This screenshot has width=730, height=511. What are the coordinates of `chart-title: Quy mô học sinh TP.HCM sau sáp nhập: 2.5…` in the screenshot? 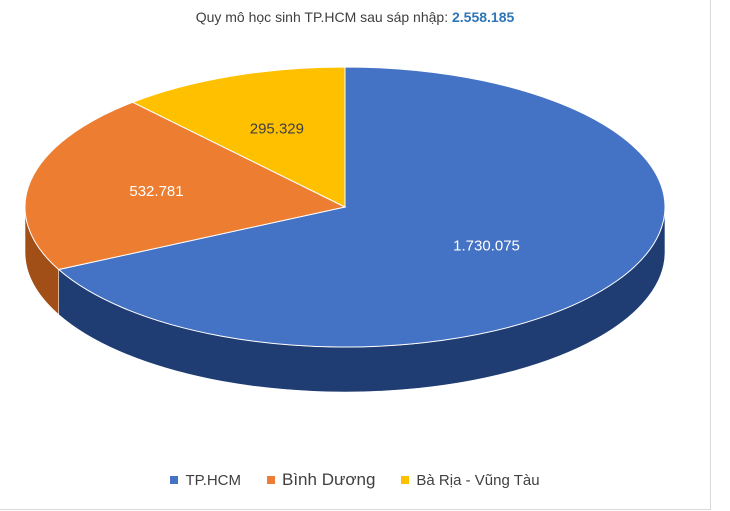 It's located at (355, 17).